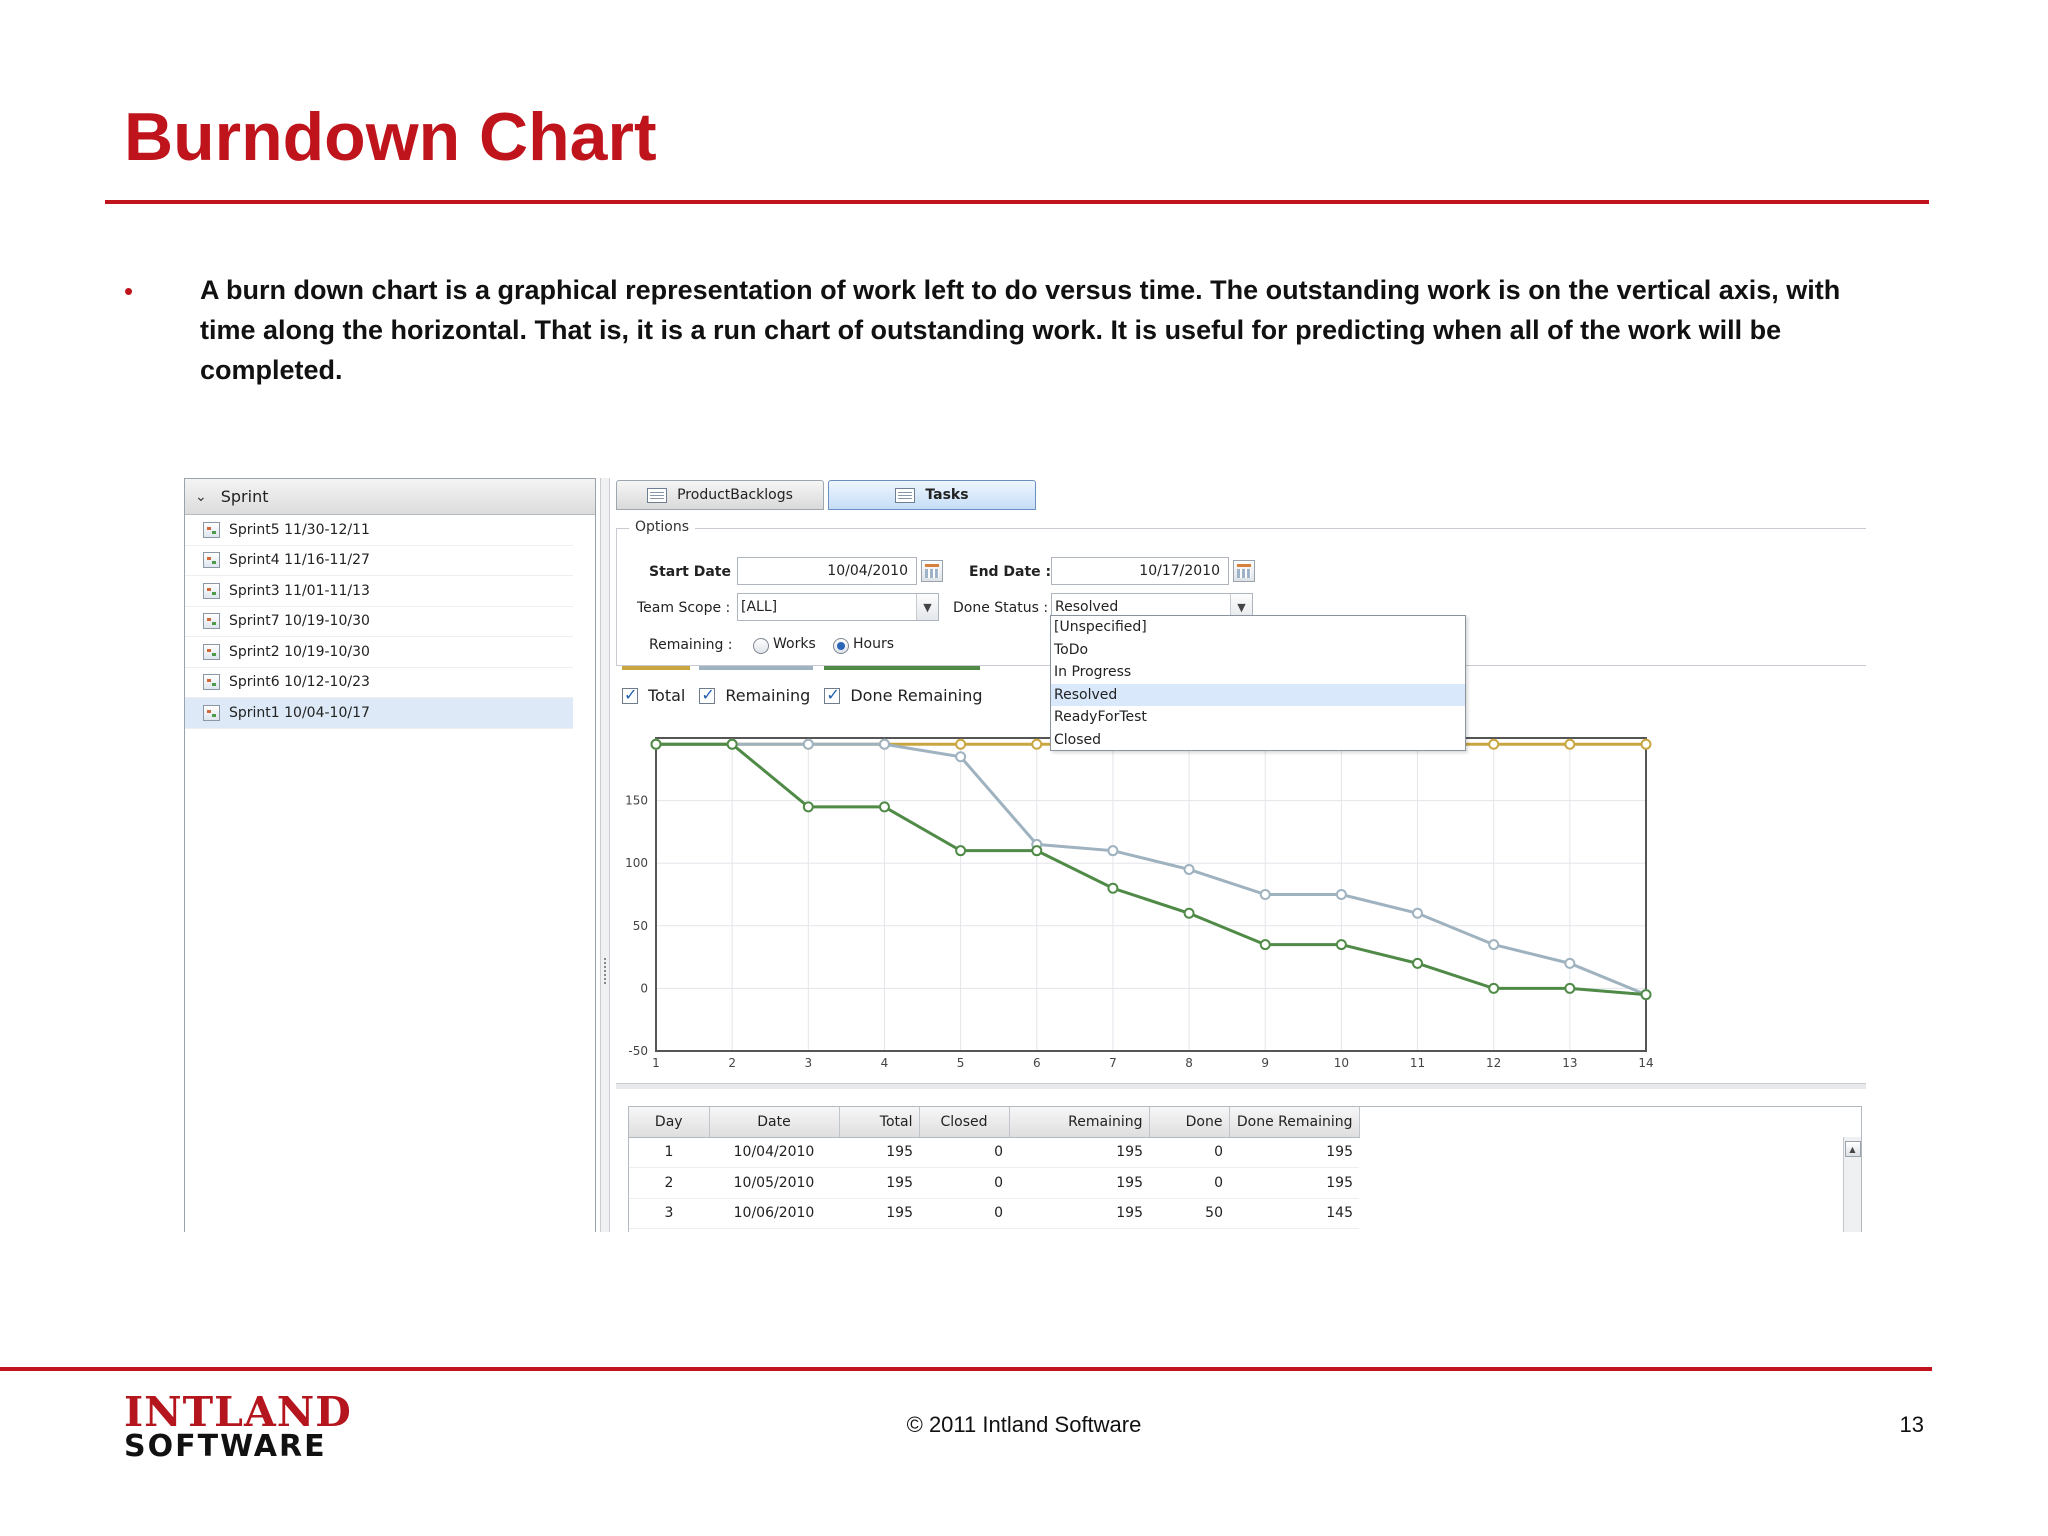 The width and height of the screenshot is (2048, 1536). Describe the element at coordinates (1189, 1063) in the screenshot. I see `x-tick-label: 8` at that location.